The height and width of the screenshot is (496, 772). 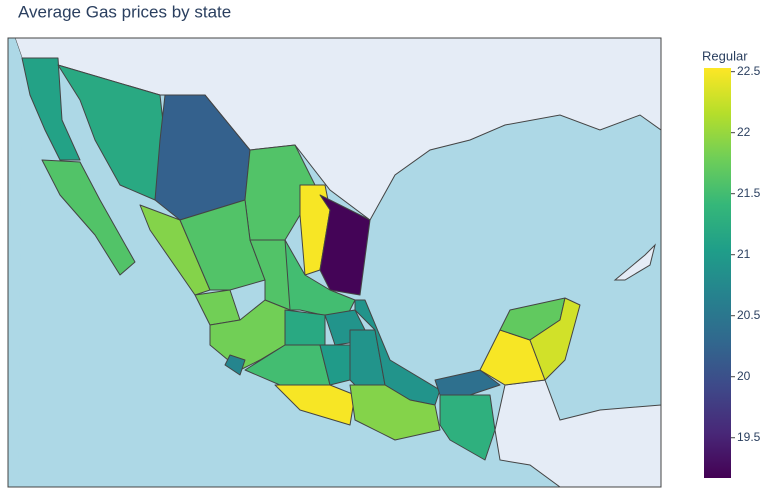 What do you see at coordinates (717, 273) in the screenshot?
I see `colorbar` at bounding box center [717, 273].